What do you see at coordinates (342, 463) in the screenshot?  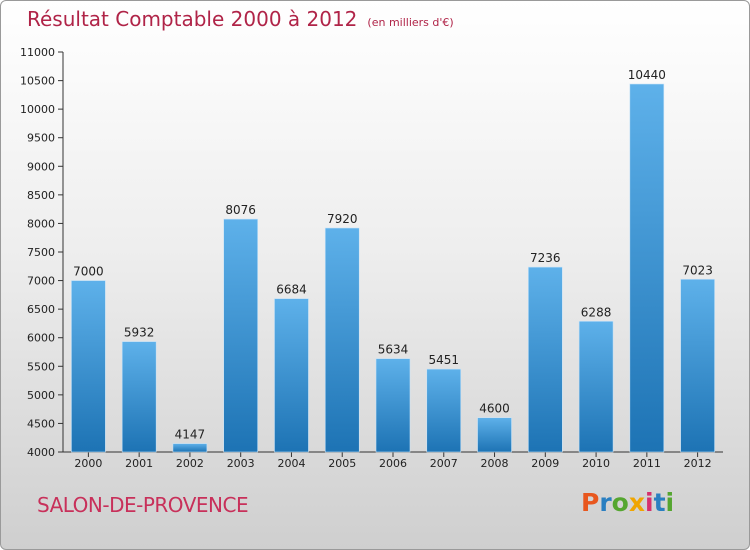 I see `x-tick-label-2005: 2005` at bounding box center [342, 463].